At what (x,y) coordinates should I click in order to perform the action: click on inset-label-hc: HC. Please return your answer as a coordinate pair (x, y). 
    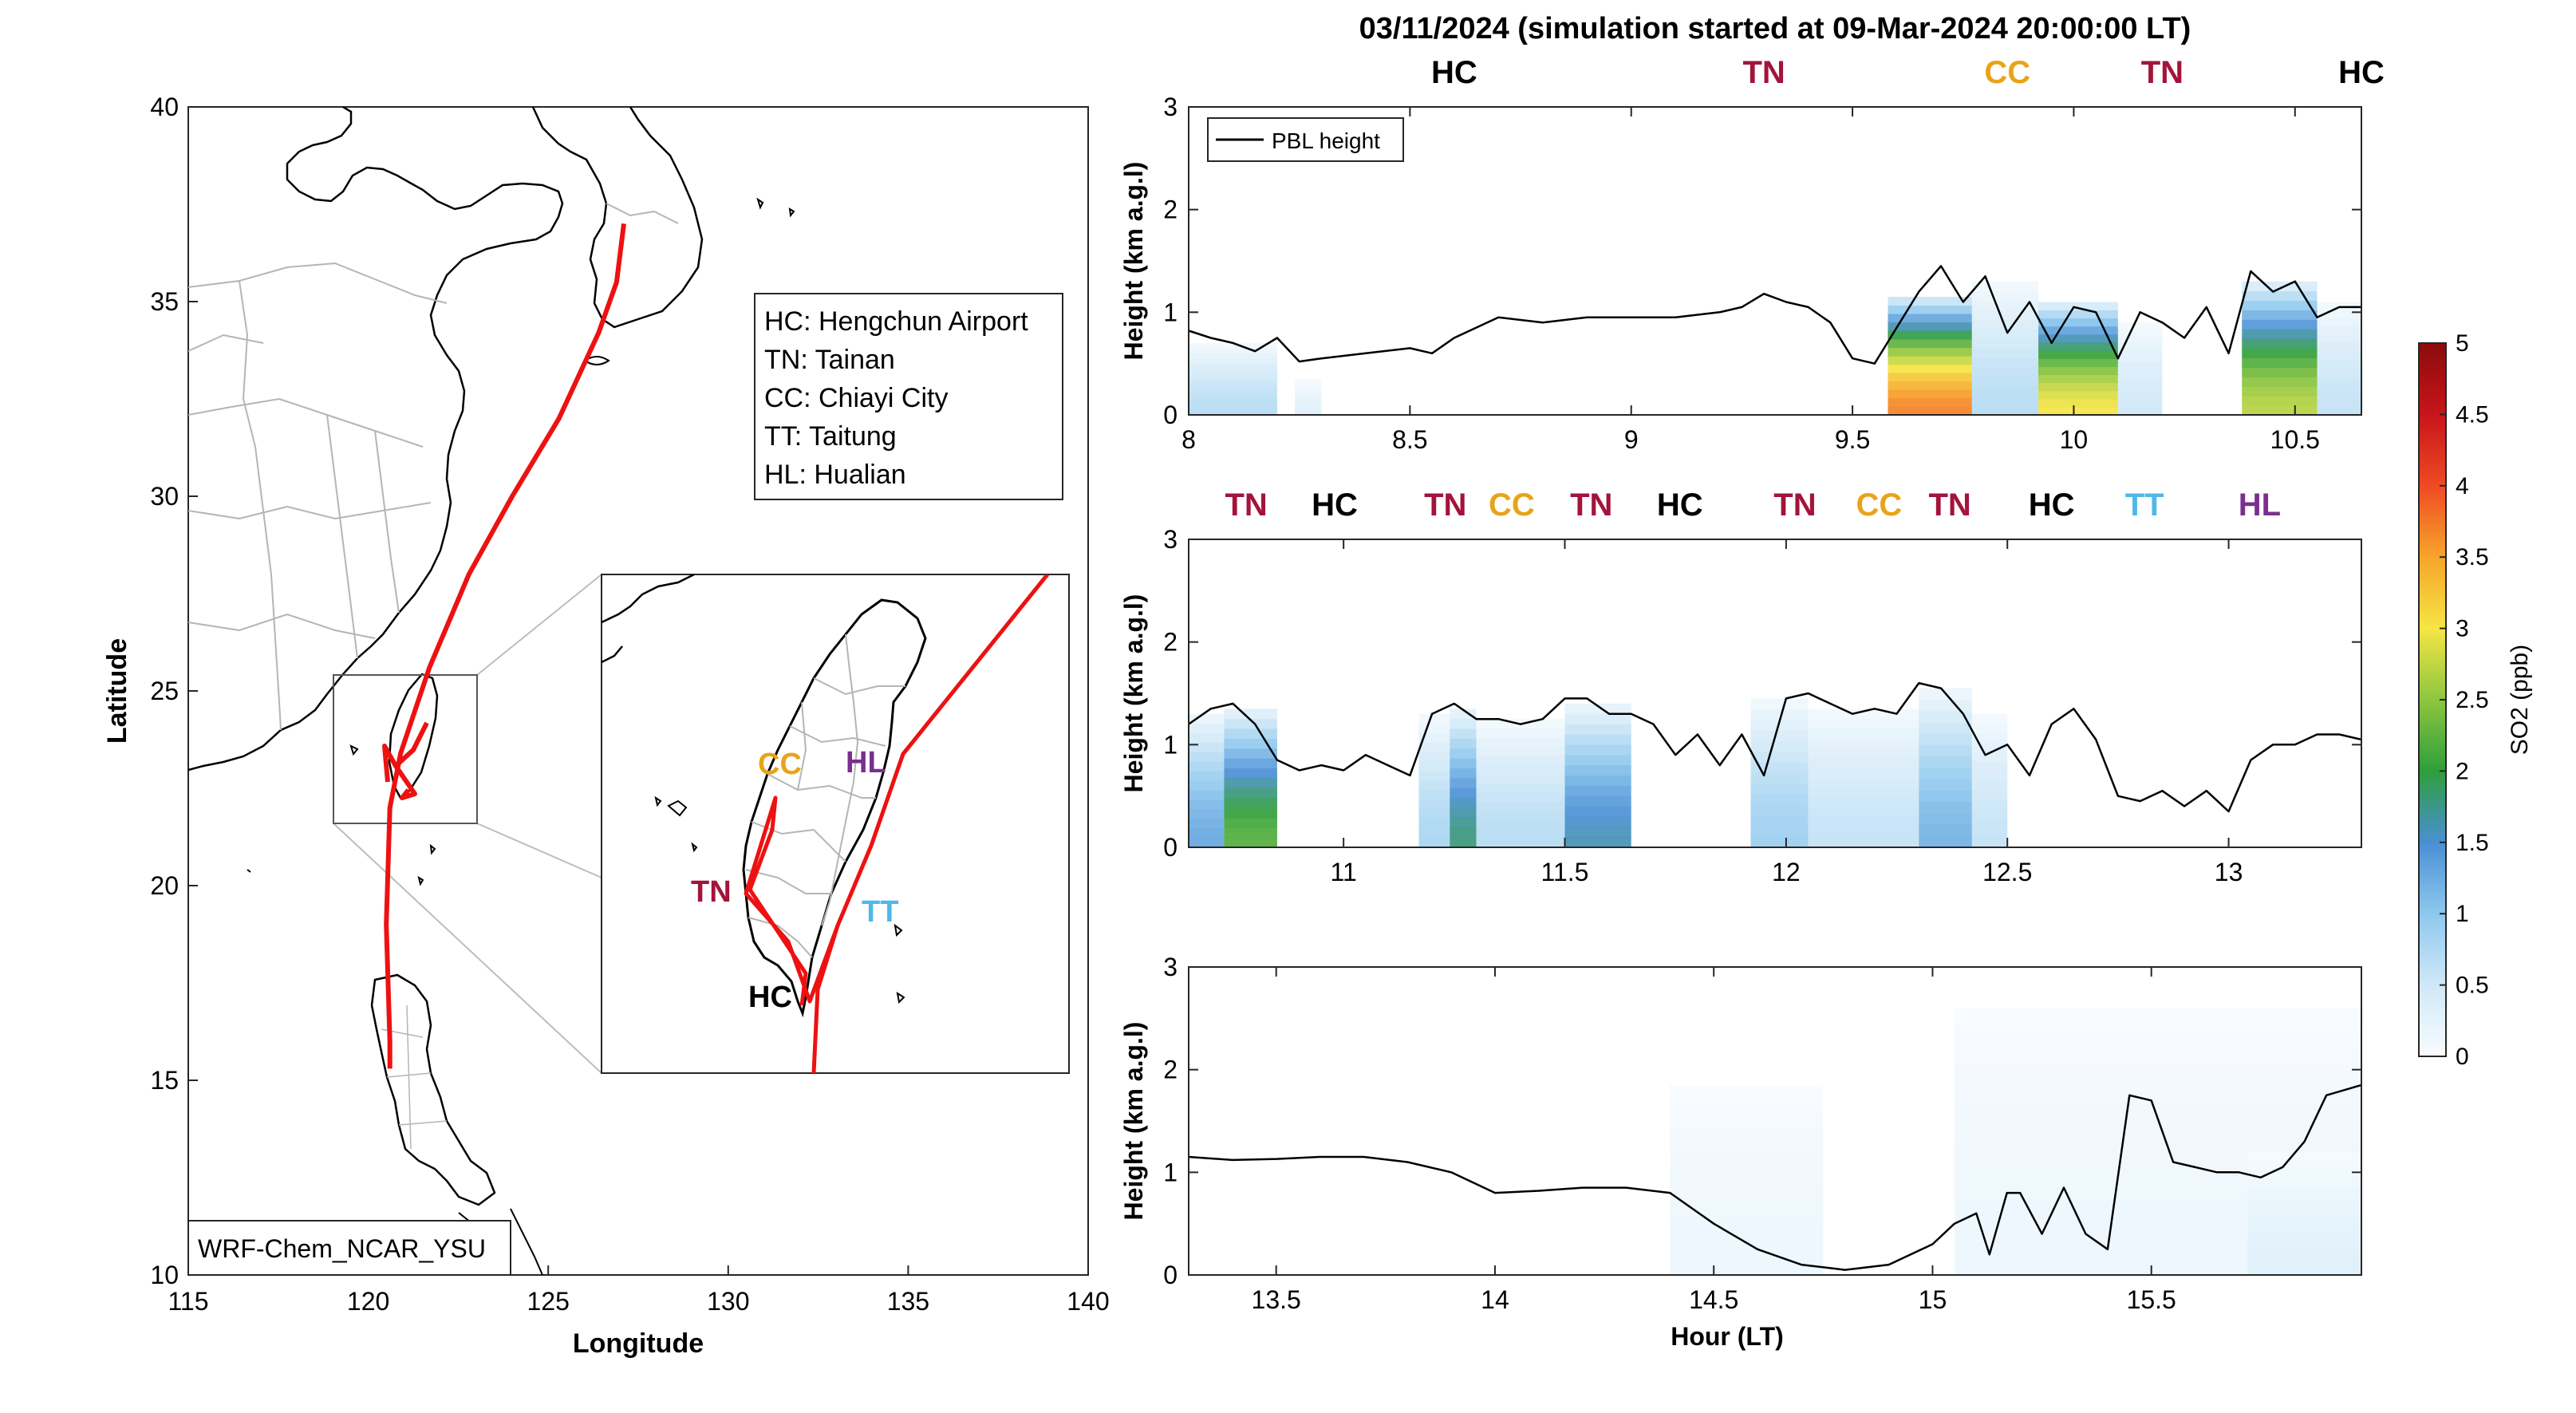
    Looking at the image, I should click on (770, 997).